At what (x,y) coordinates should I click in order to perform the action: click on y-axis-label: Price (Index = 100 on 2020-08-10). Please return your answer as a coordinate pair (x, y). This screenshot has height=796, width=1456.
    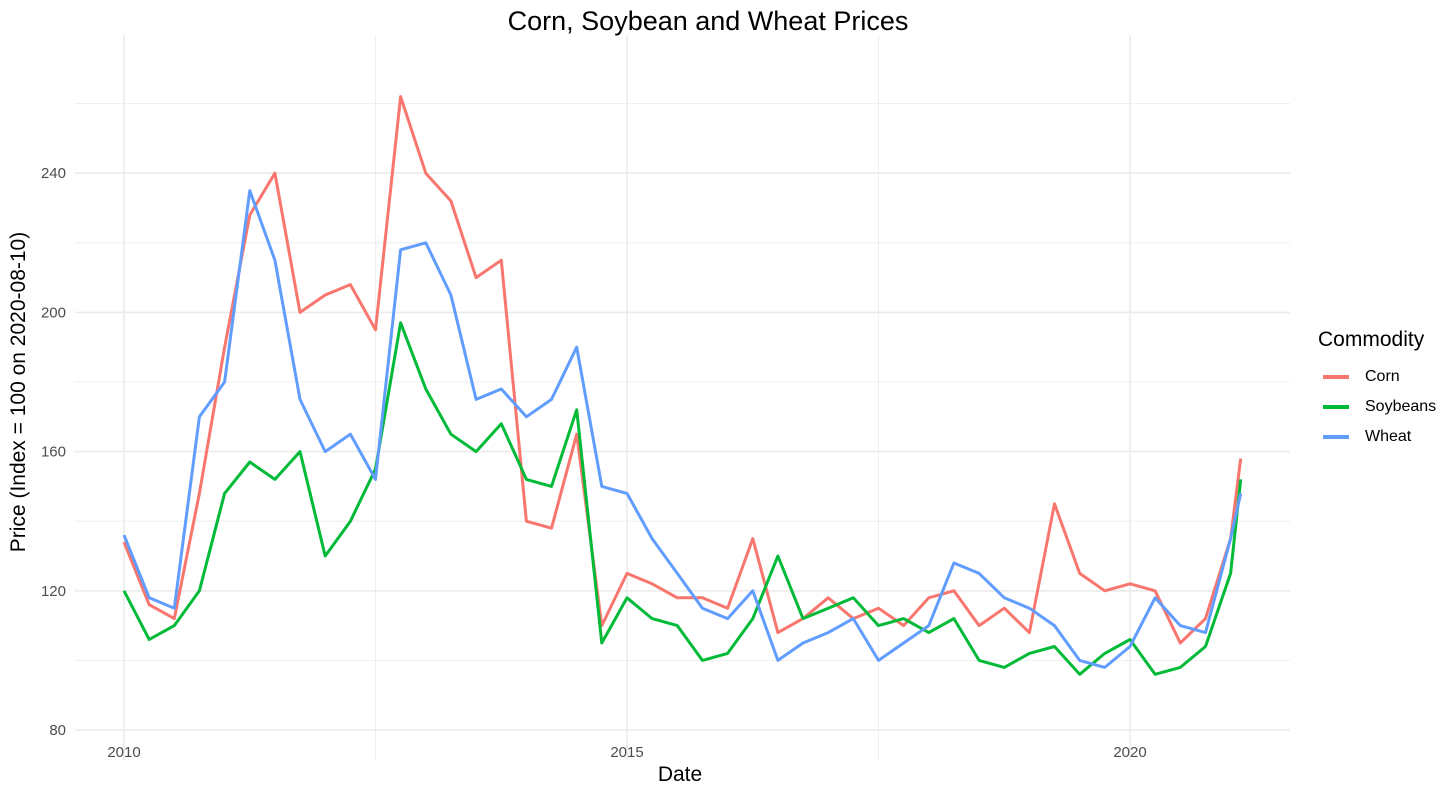
    Looking at the image, I should click on (18, 392).